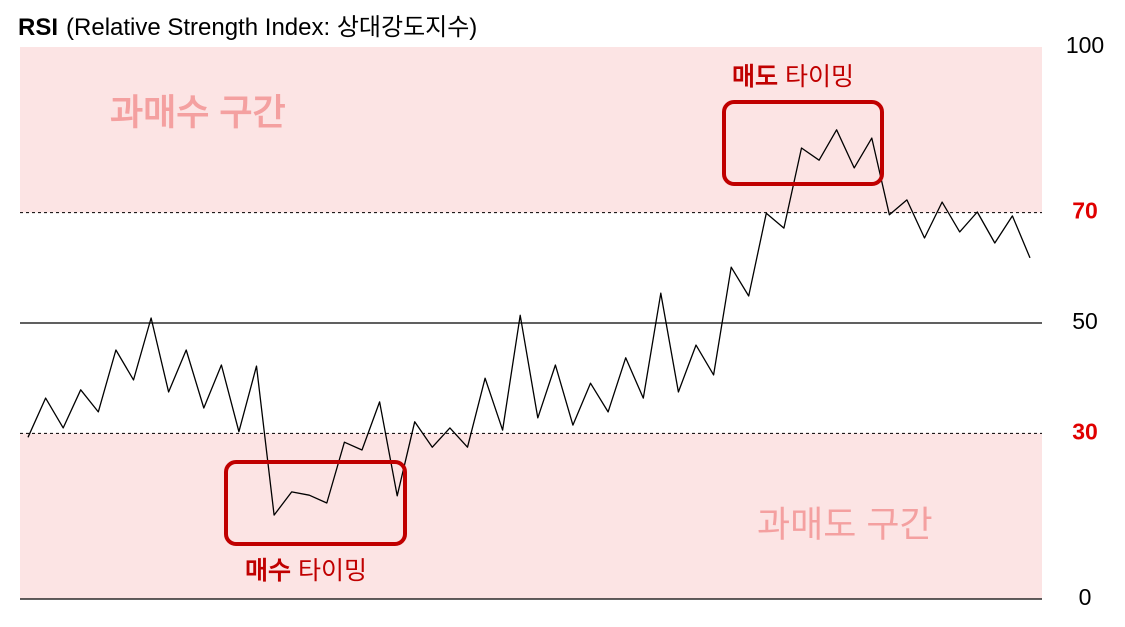 The width and height of the screenshot is (1125, 627). I want to click on chart-title: RSI, so click(38, 27).